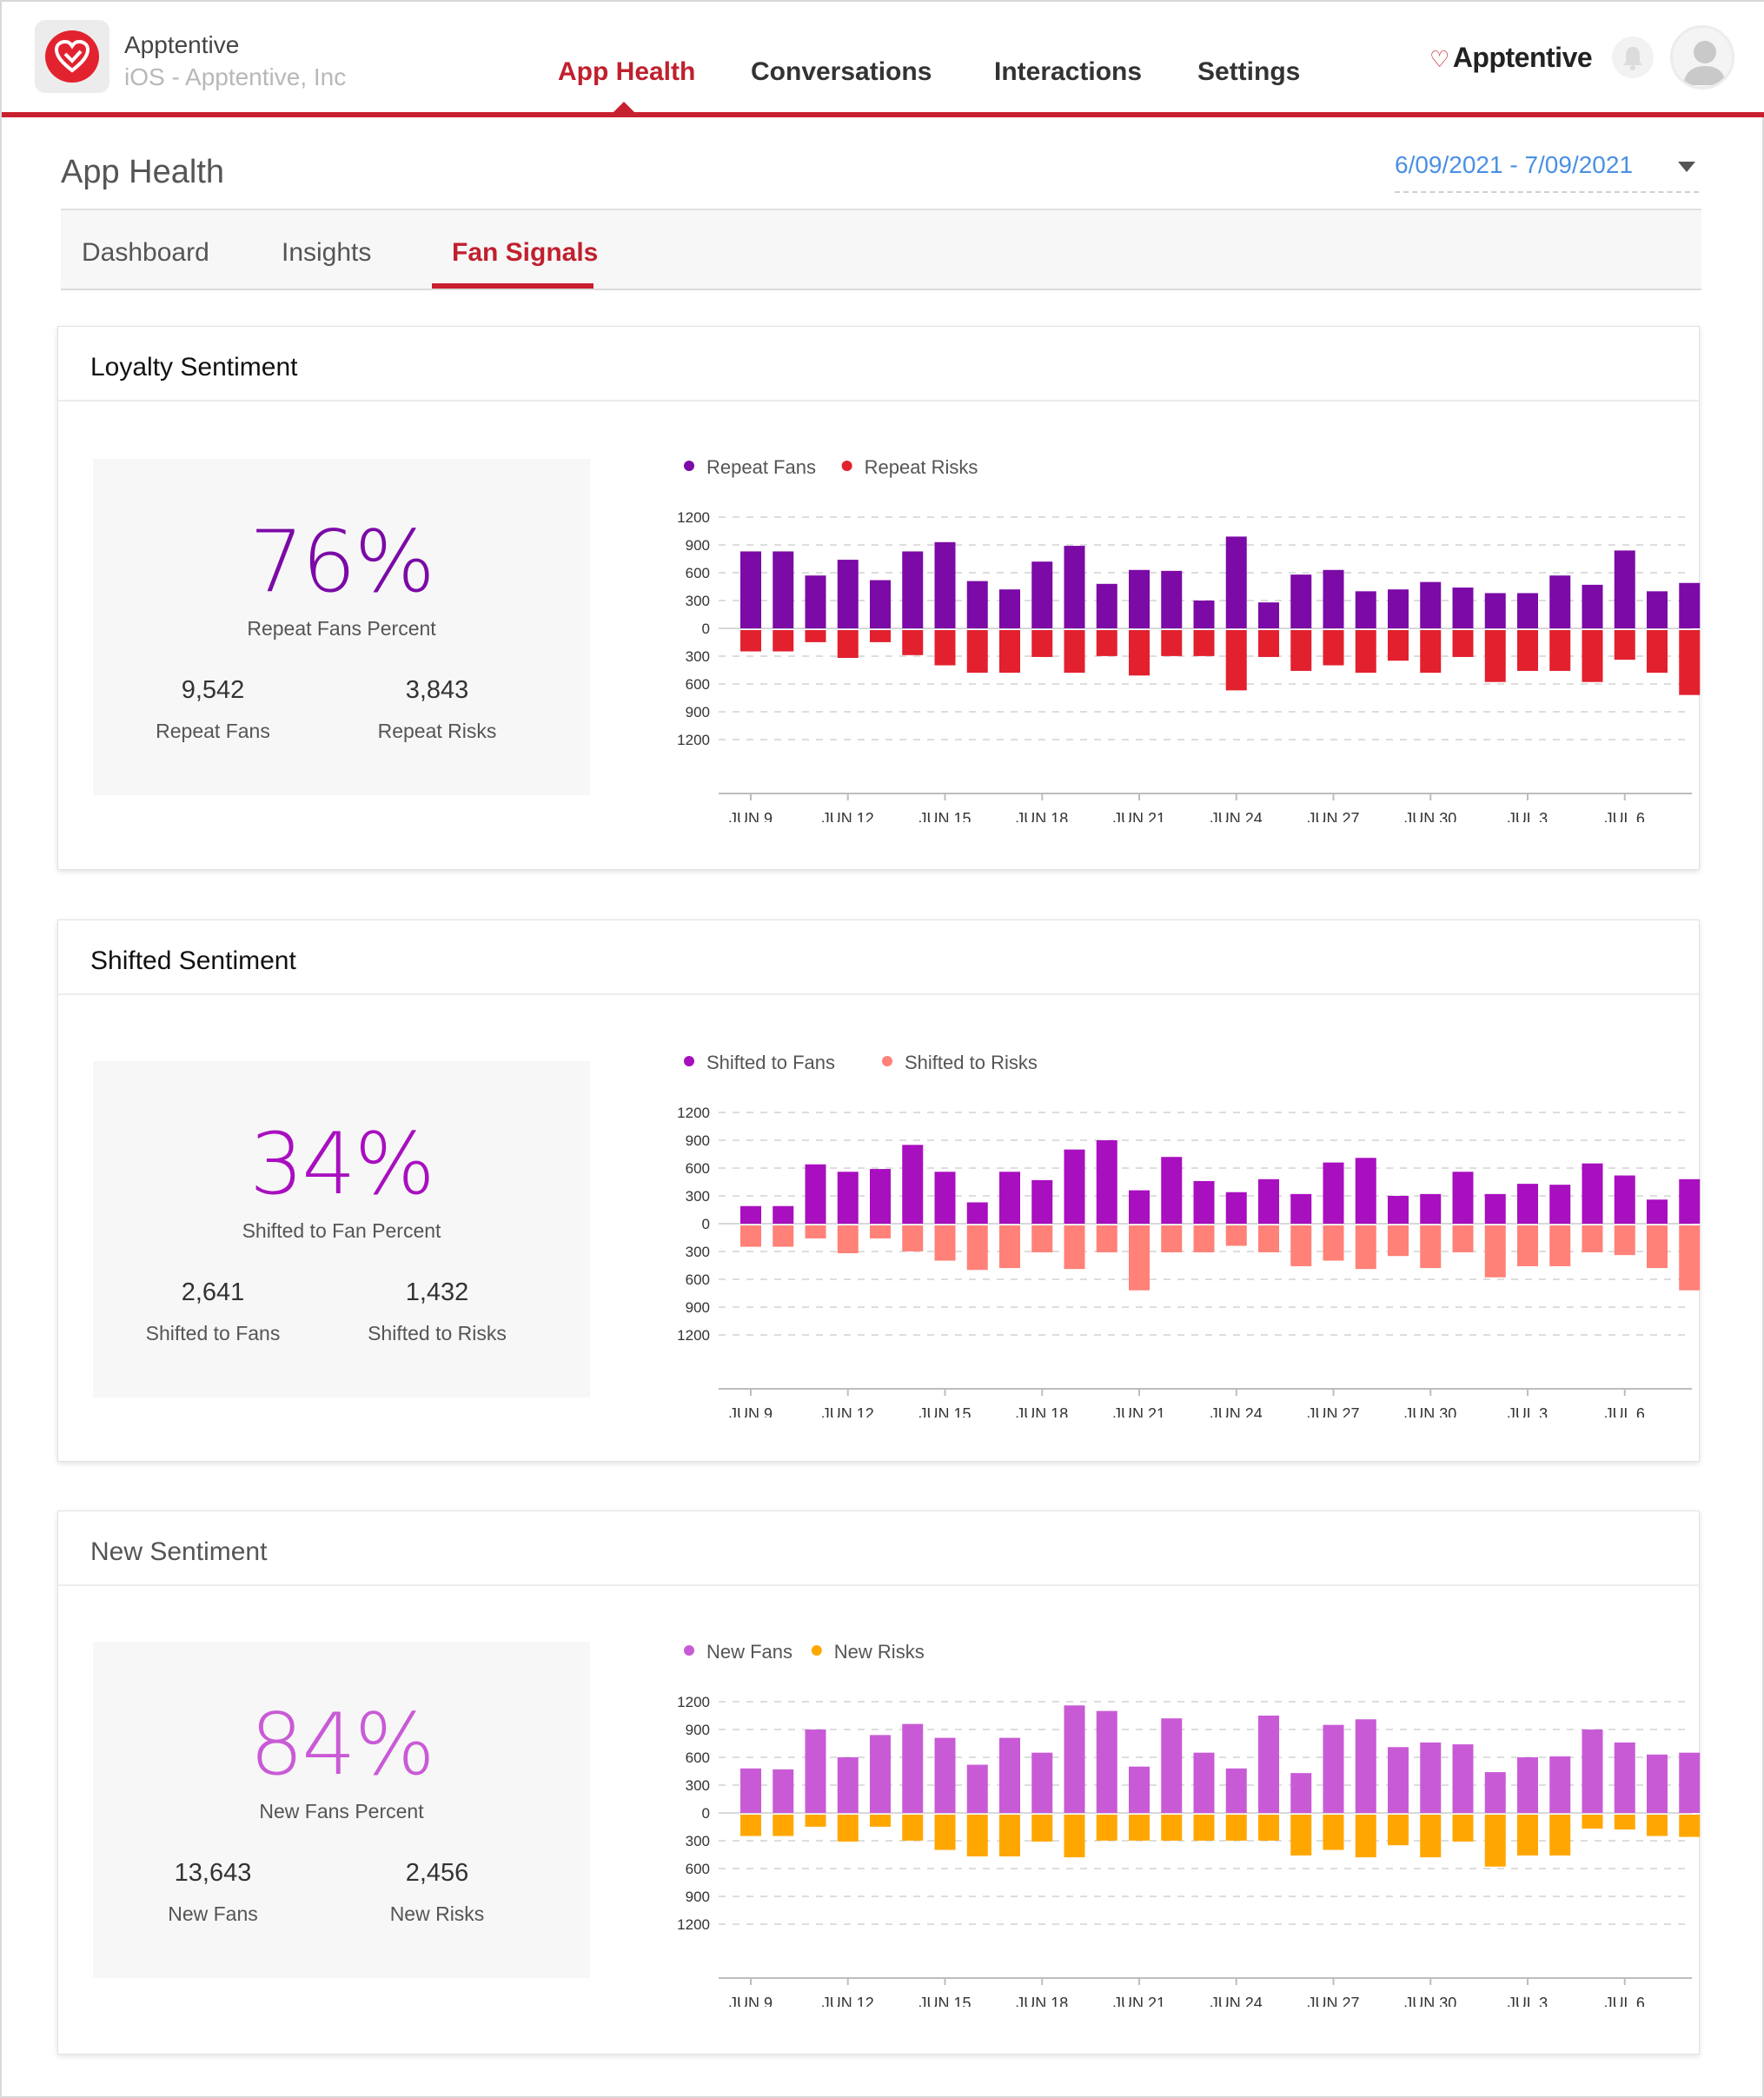 The height and width of the screenshot is (2098, 1764). I want to click on new-risks-count: 2,456, so click(437, 1873).